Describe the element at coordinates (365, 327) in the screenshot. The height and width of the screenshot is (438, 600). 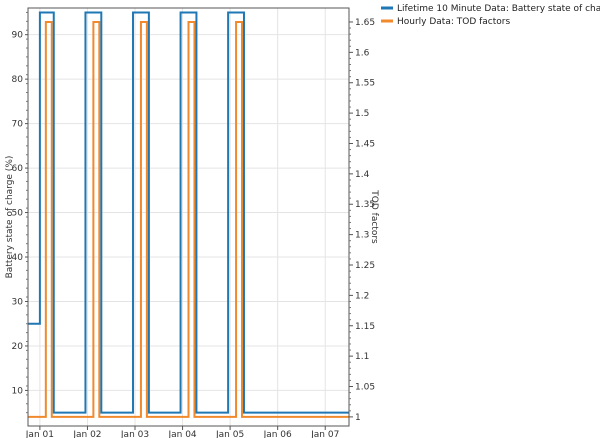
I see `right-tick-label: 1.15` at that location.